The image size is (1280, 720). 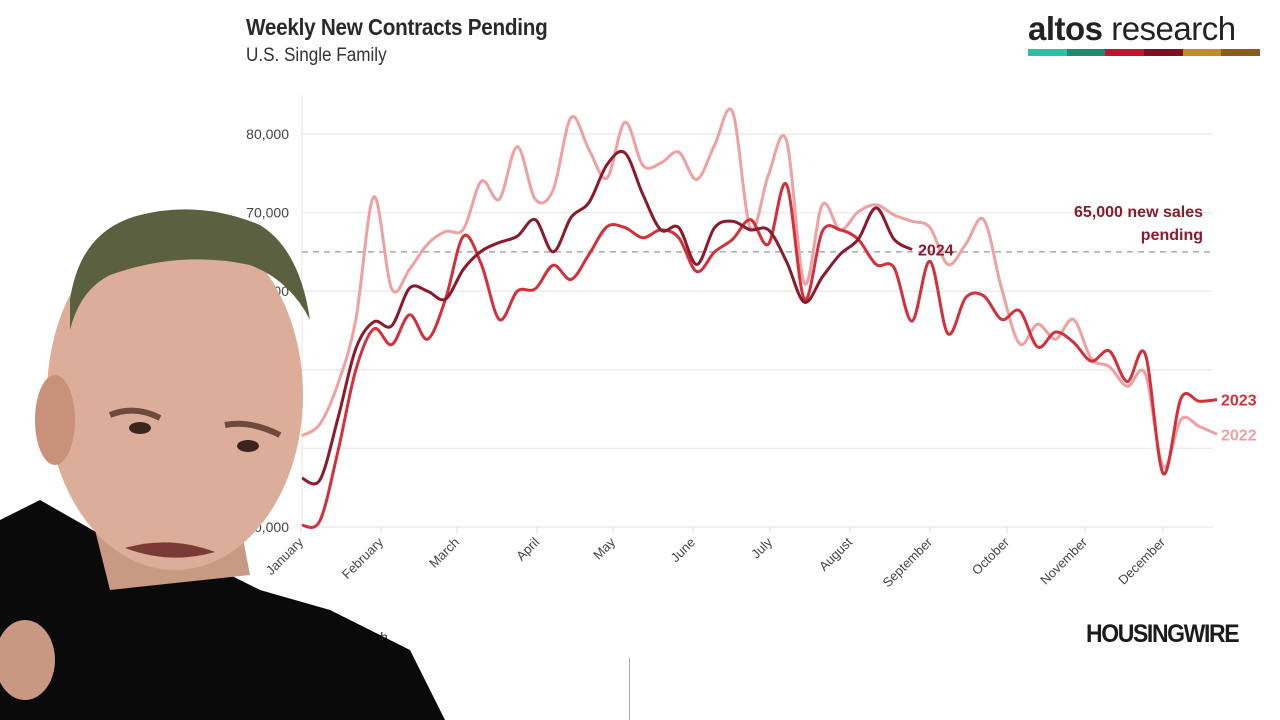 I want to click on x-tick-label: February, so click(x=363, y=558).